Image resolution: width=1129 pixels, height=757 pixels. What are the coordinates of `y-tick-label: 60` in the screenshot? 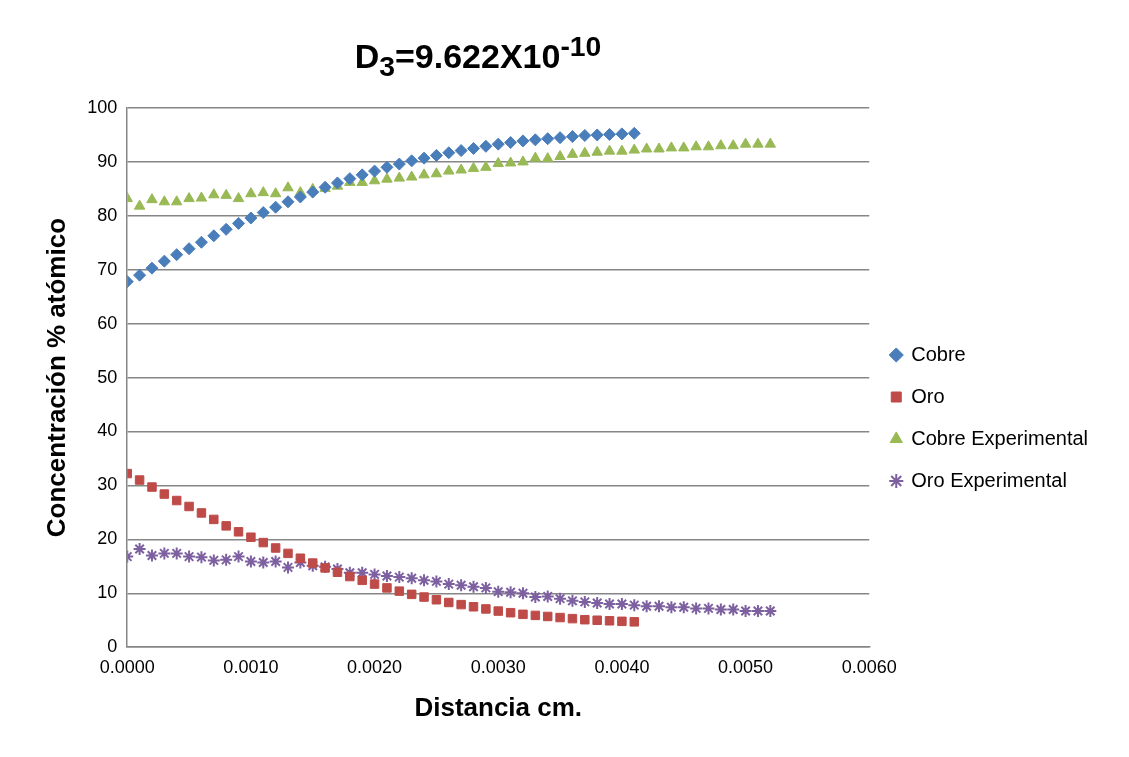 It's located at (107, 322).